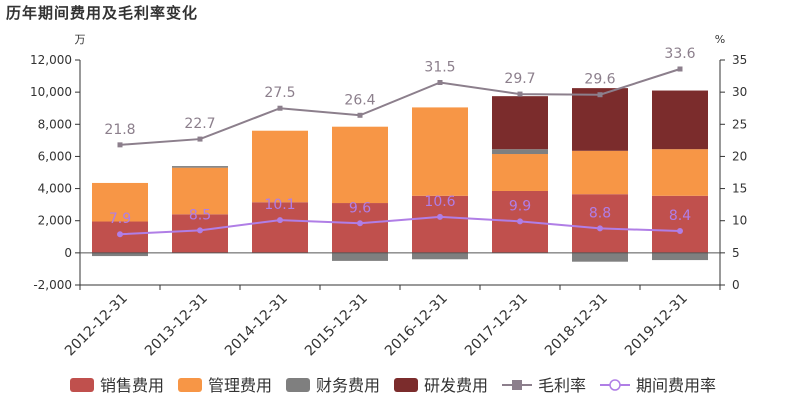 The image size is (800, 400). Describe the element at coordinates (120, 219) in the screenshot. I see `data-label-期间费用率: 7.9` at that location.